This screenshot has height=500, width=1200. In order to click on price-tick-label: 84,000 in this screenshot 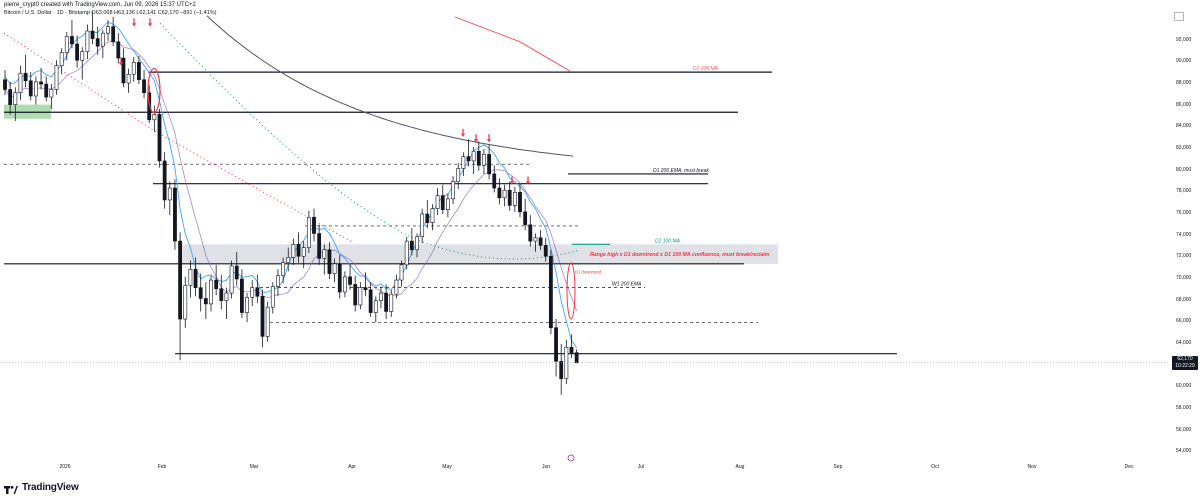, I will do `click(1184, 126)`.